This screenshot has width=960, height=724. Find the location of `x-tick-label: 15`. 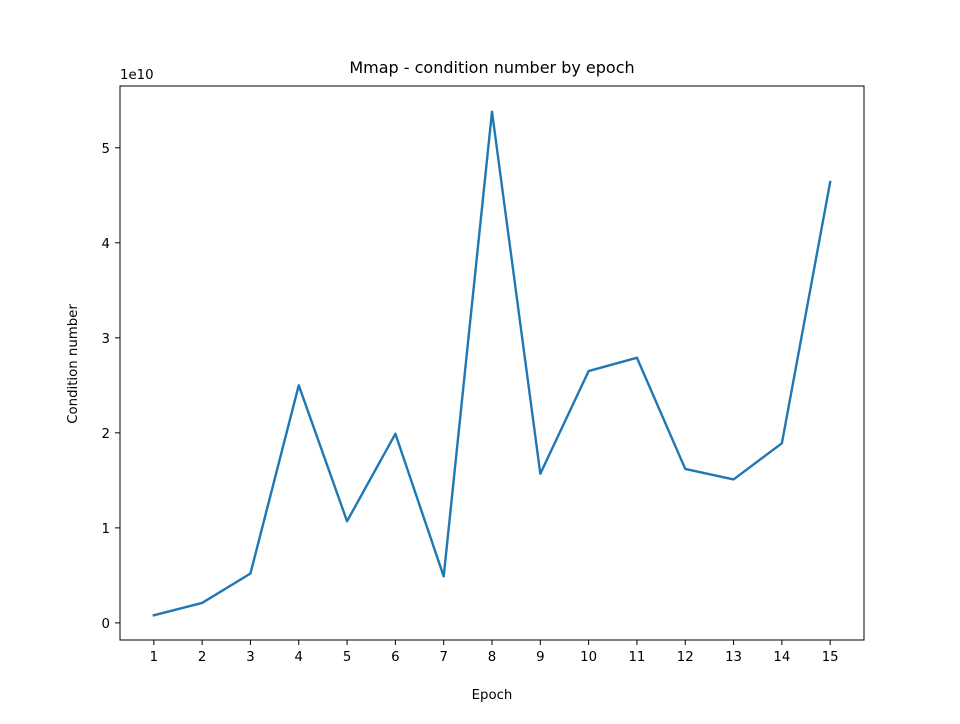

x-tick-label: 15 is located at coordinates (830, 657).